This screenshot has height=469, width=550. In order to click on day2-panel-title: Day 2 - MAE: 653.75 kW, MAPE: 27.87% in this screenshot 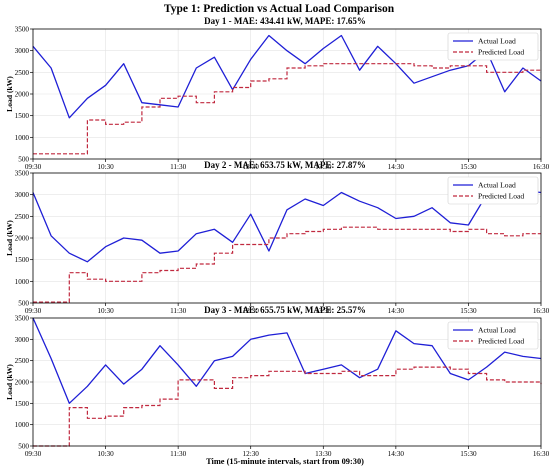, I will do `click(285, 165)`.